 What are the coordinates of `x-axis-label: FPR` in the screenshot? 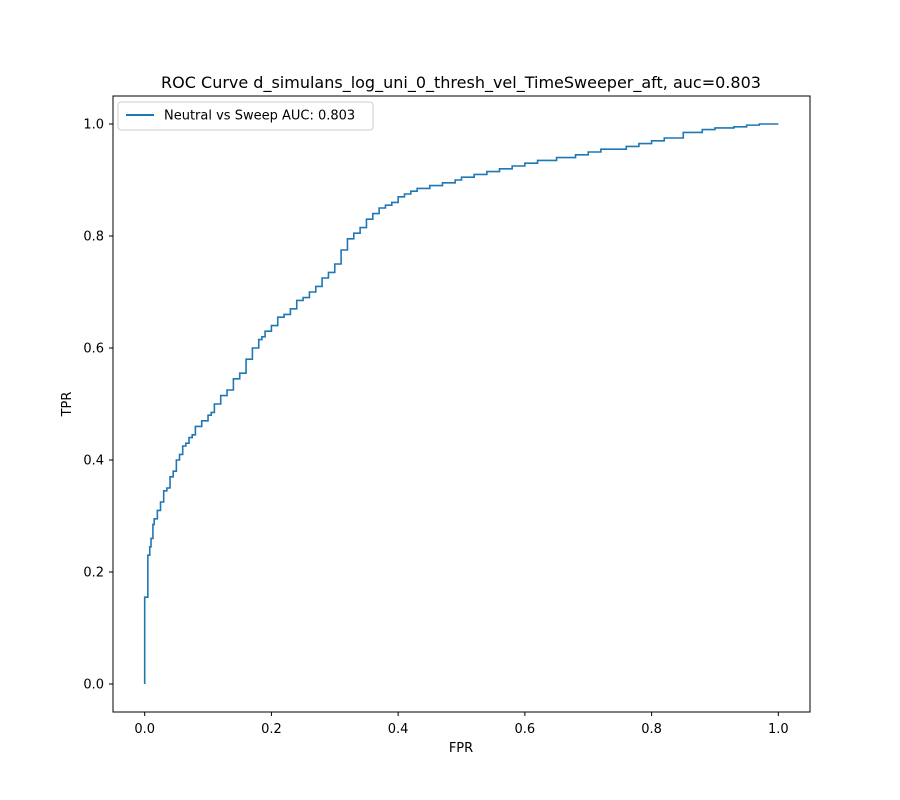 It's located at (461, 748).